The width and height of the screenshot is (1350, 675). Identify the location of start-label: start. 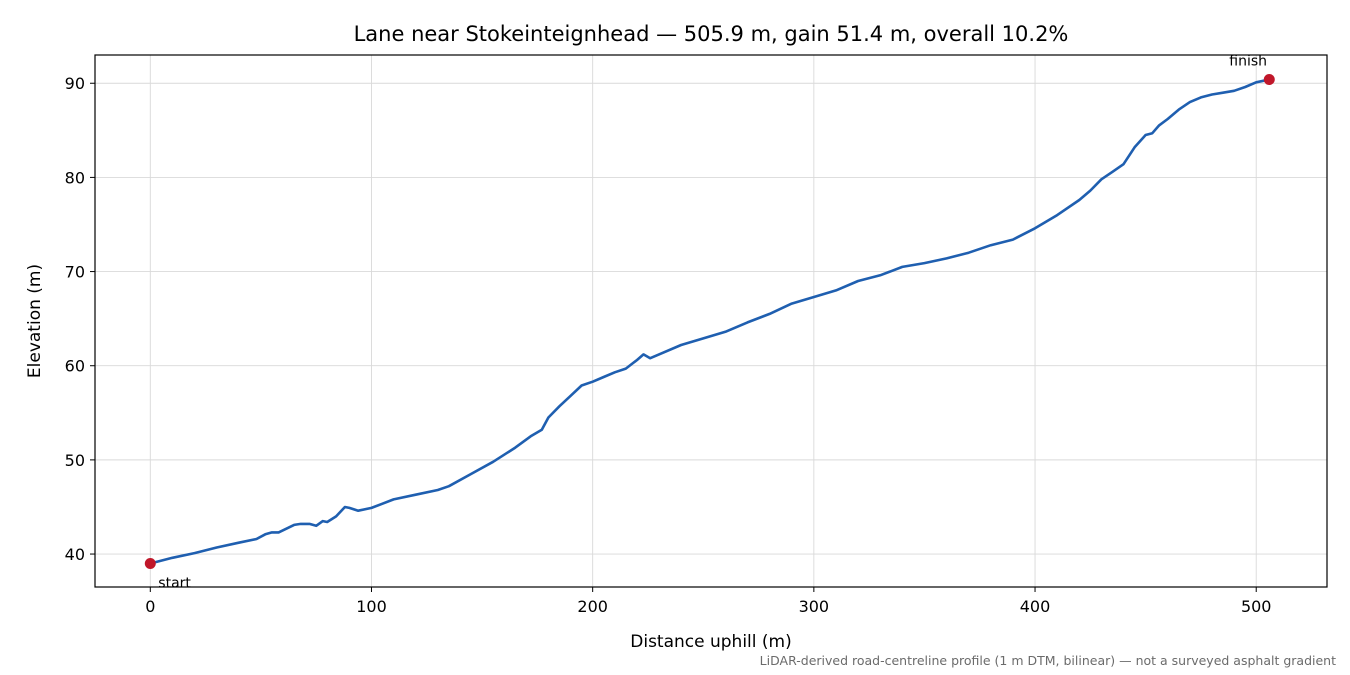
(174, 583).